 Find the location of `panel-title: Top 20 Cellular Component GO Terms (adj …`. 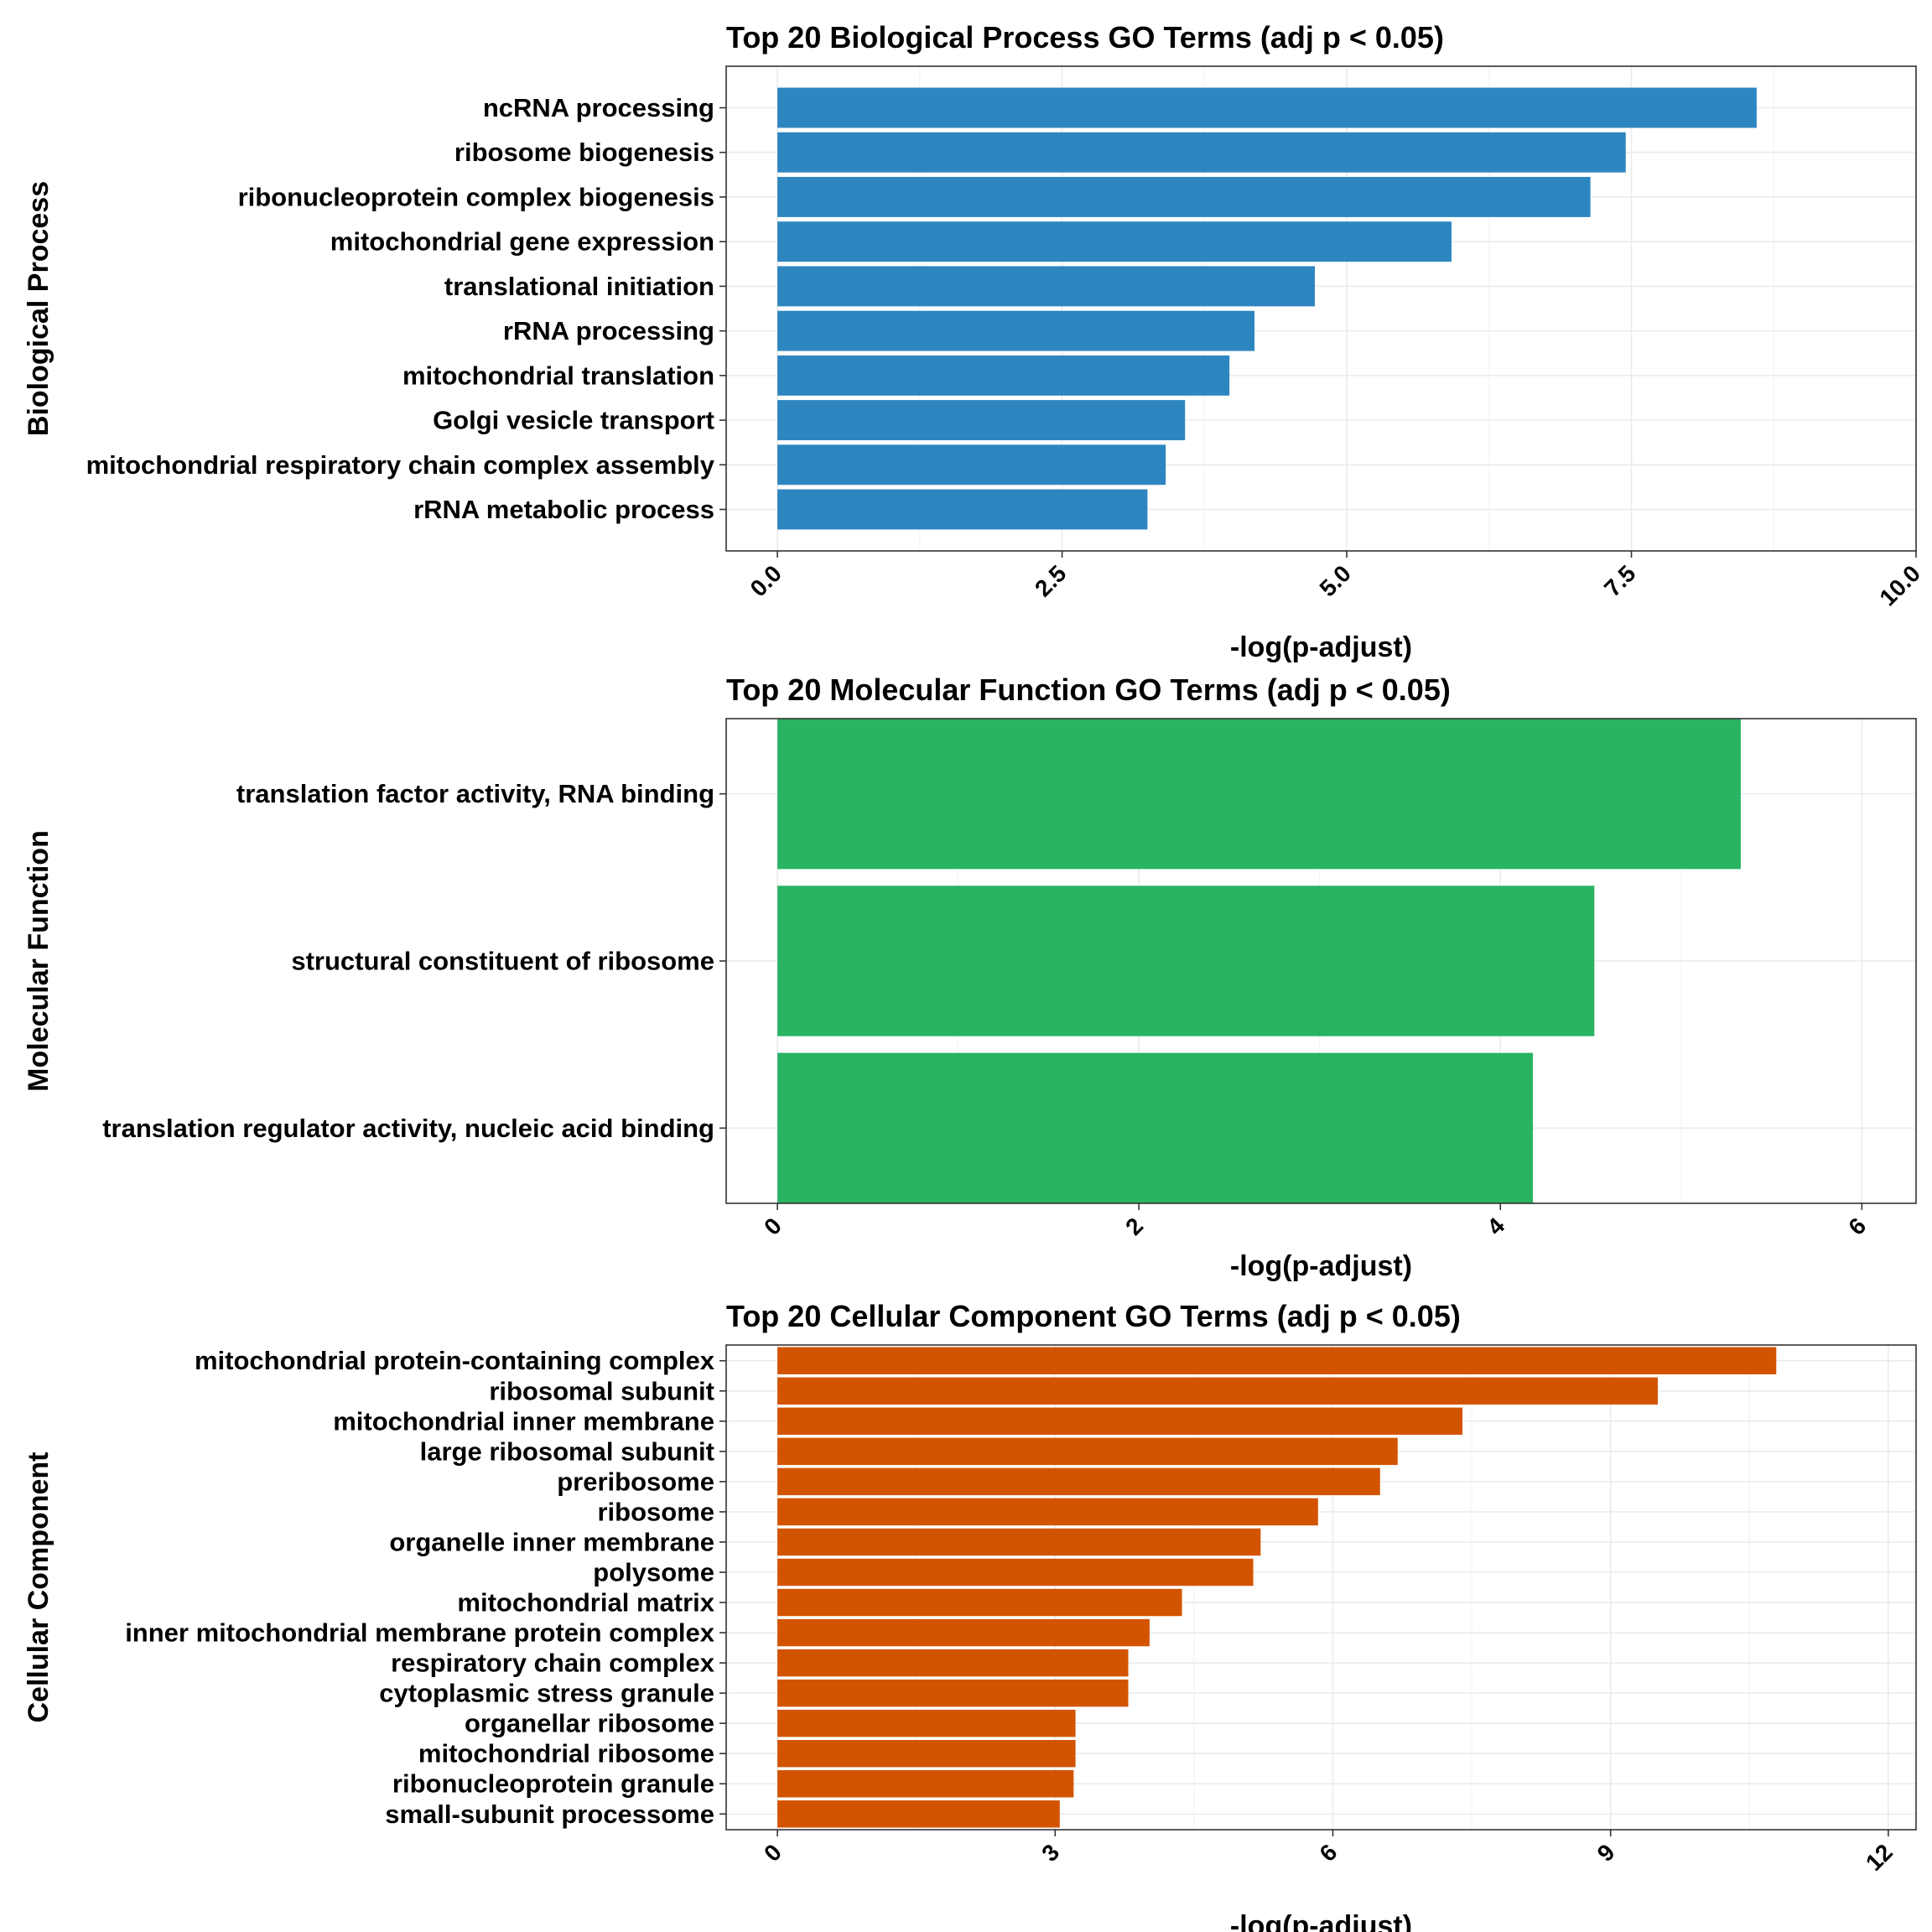

panel-title: Top 20 Cellular Component GO Terms (adj … is located at coordinates (1093, 1316).